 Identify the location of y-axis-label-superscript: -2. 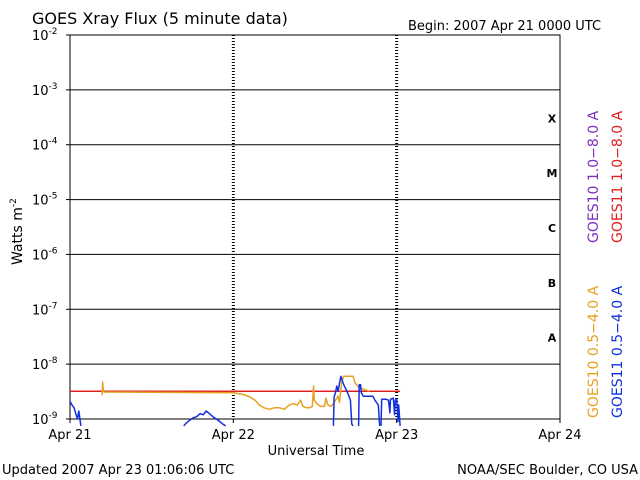
(14, 202).